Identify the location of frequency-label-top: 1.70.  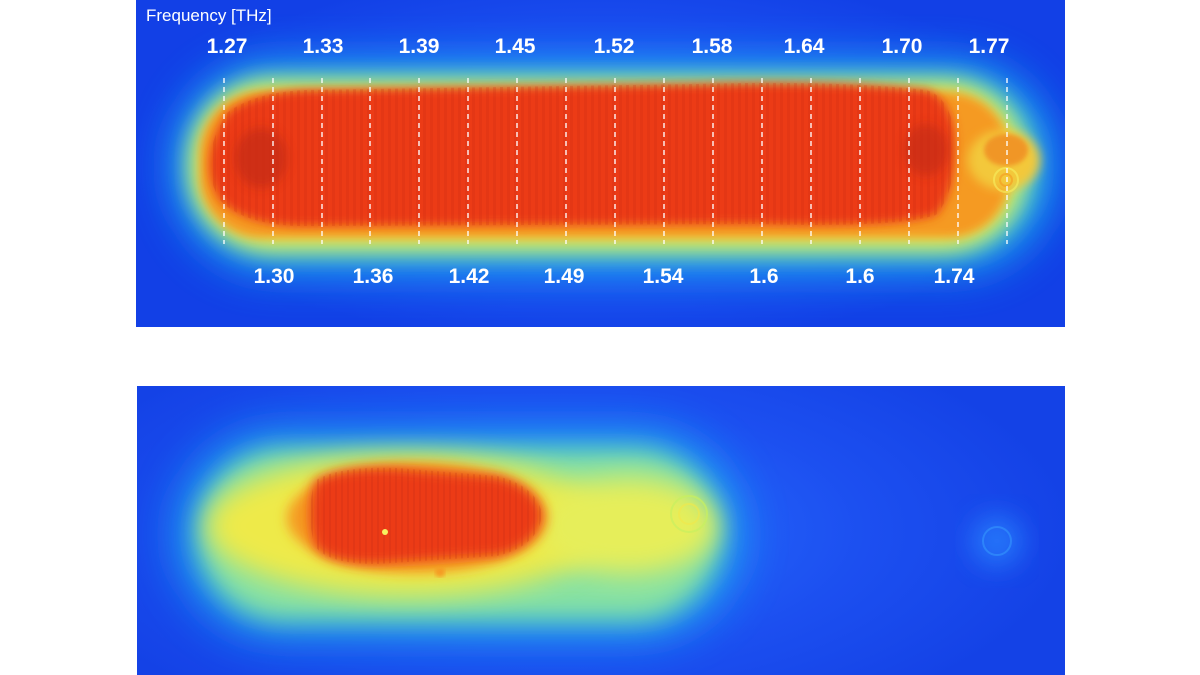
(902, 46).